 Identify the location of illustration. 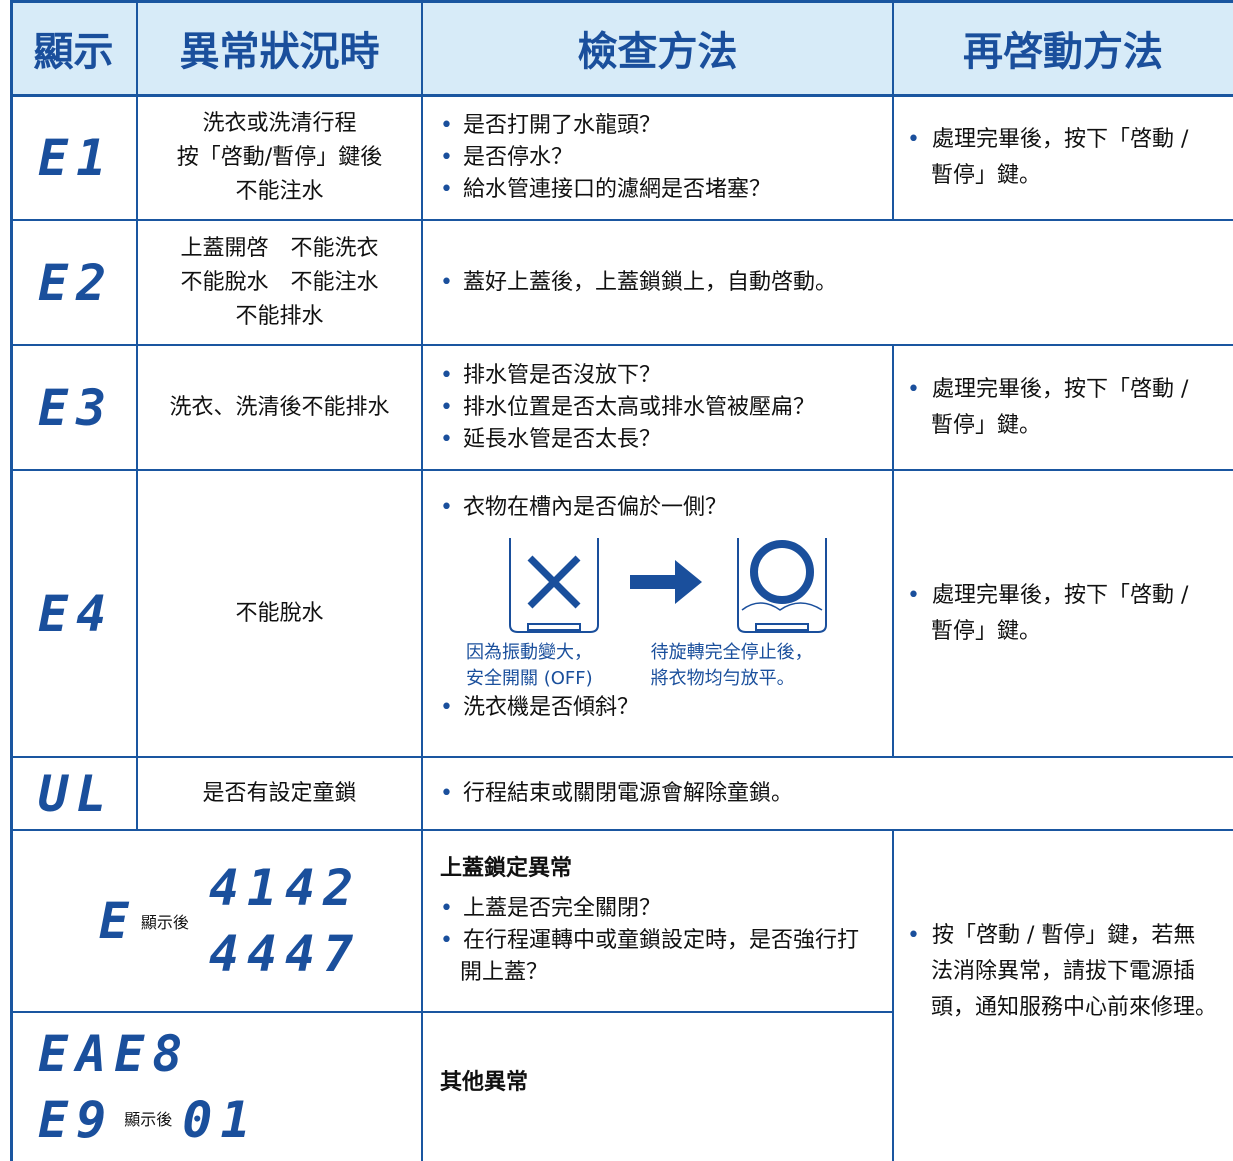
(668, 585).